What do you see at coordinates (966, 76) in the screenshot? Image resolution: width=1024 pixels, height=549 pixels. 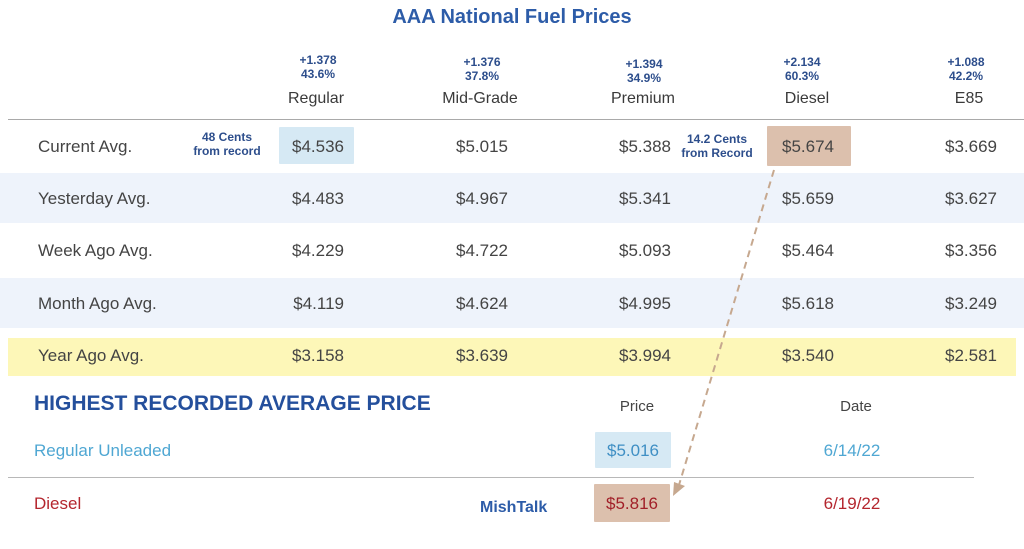 I see `change-e85-pct: 42.2%` at bounding box center [966, 76].